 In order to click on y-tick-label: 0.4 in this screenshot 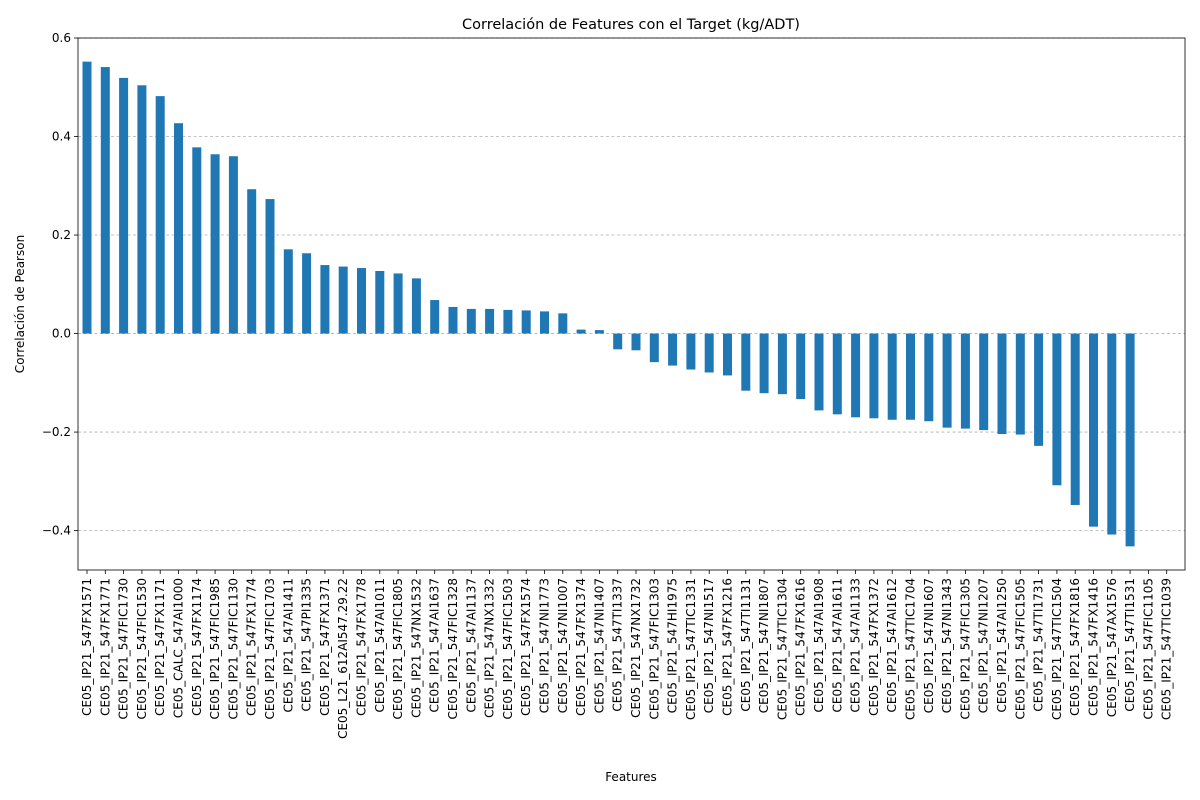, I will do `click(61, 137)`.